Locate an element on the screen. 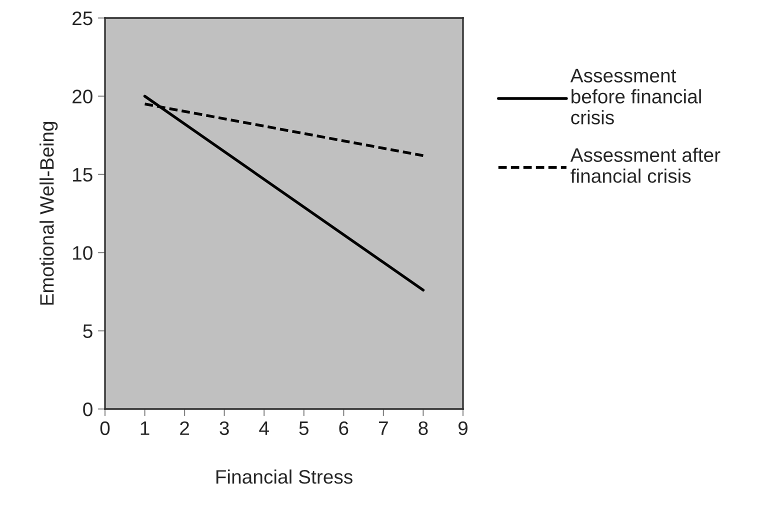 This screenshot has width=773, height=510. y-tick-label: 25 is located at coordinates (82, 18).